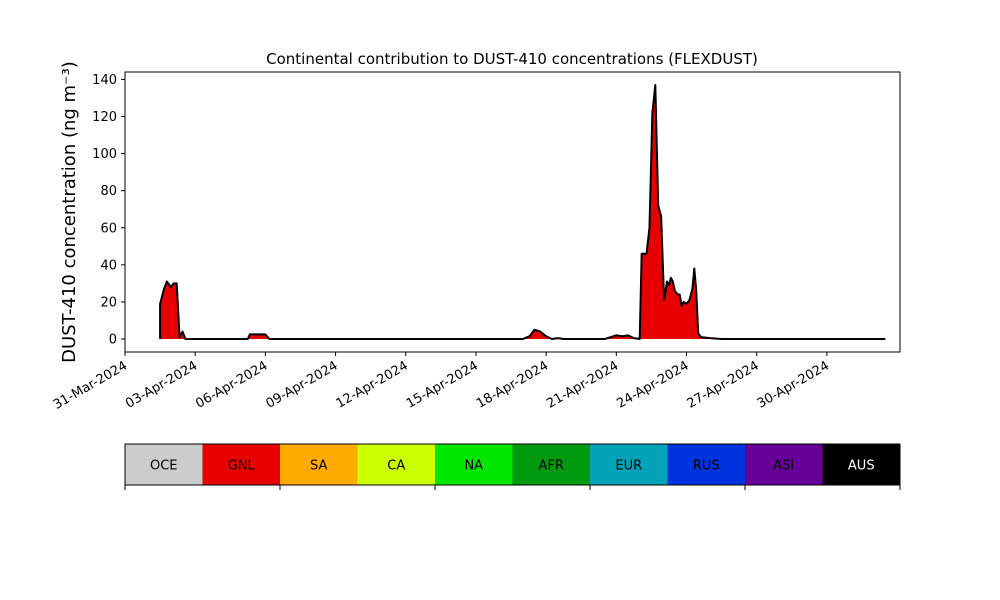 Image resolution: width=1000 pixels, height=600 pixels. I want to click on legend-swatch-oce, so click(164, 464).